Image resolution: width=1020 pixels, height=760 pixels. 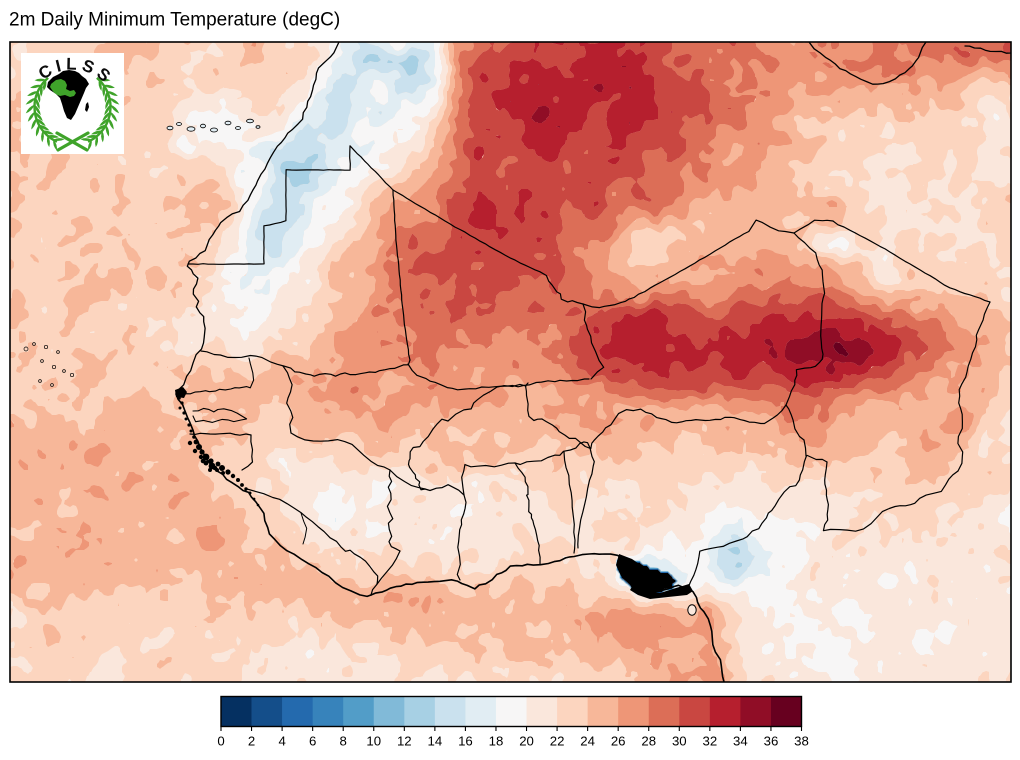 I want to click on svg-text: 16, so click(x=465, y=741).